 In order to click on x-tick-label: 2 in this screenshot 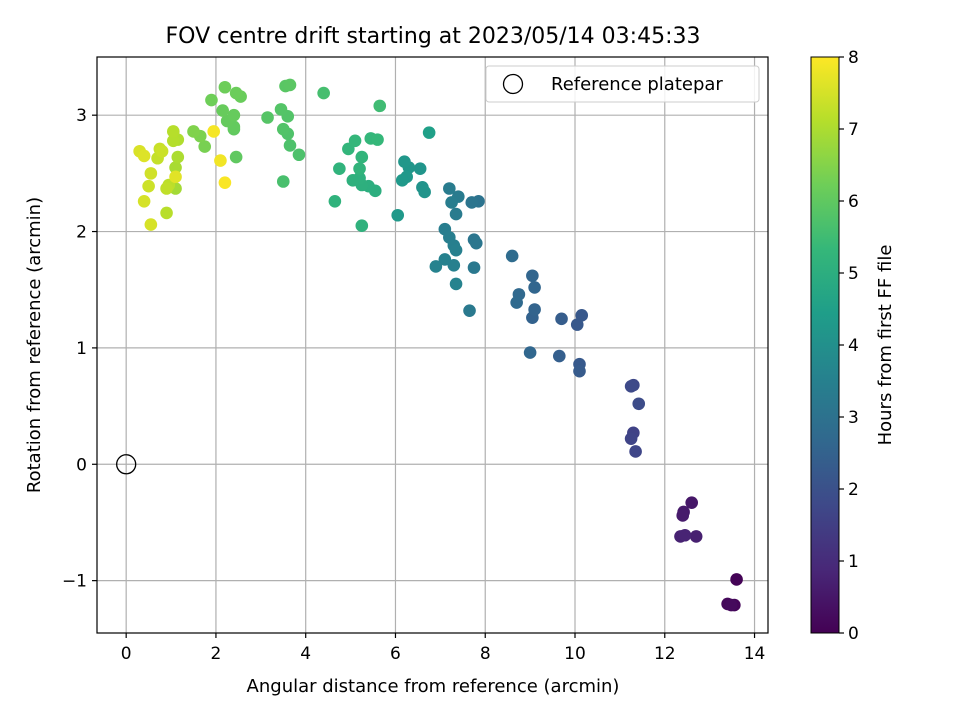, I will do `click(216, 654)`.